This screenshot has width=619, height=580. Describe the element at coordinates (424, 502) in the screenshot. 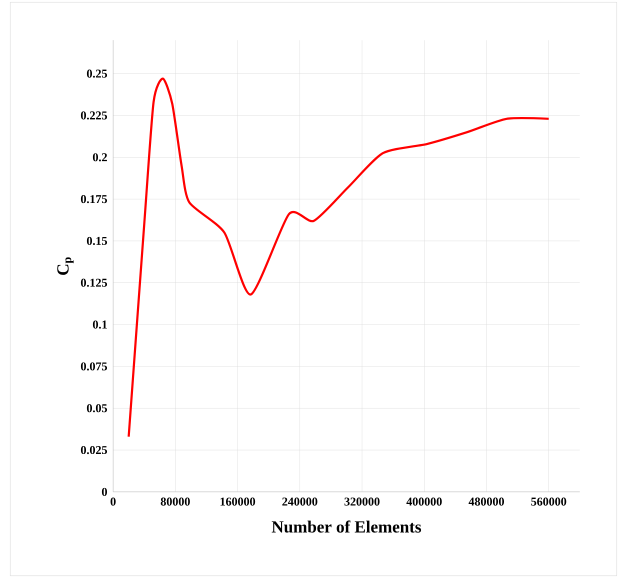

I see `x-tick-label: 400000` at that location.